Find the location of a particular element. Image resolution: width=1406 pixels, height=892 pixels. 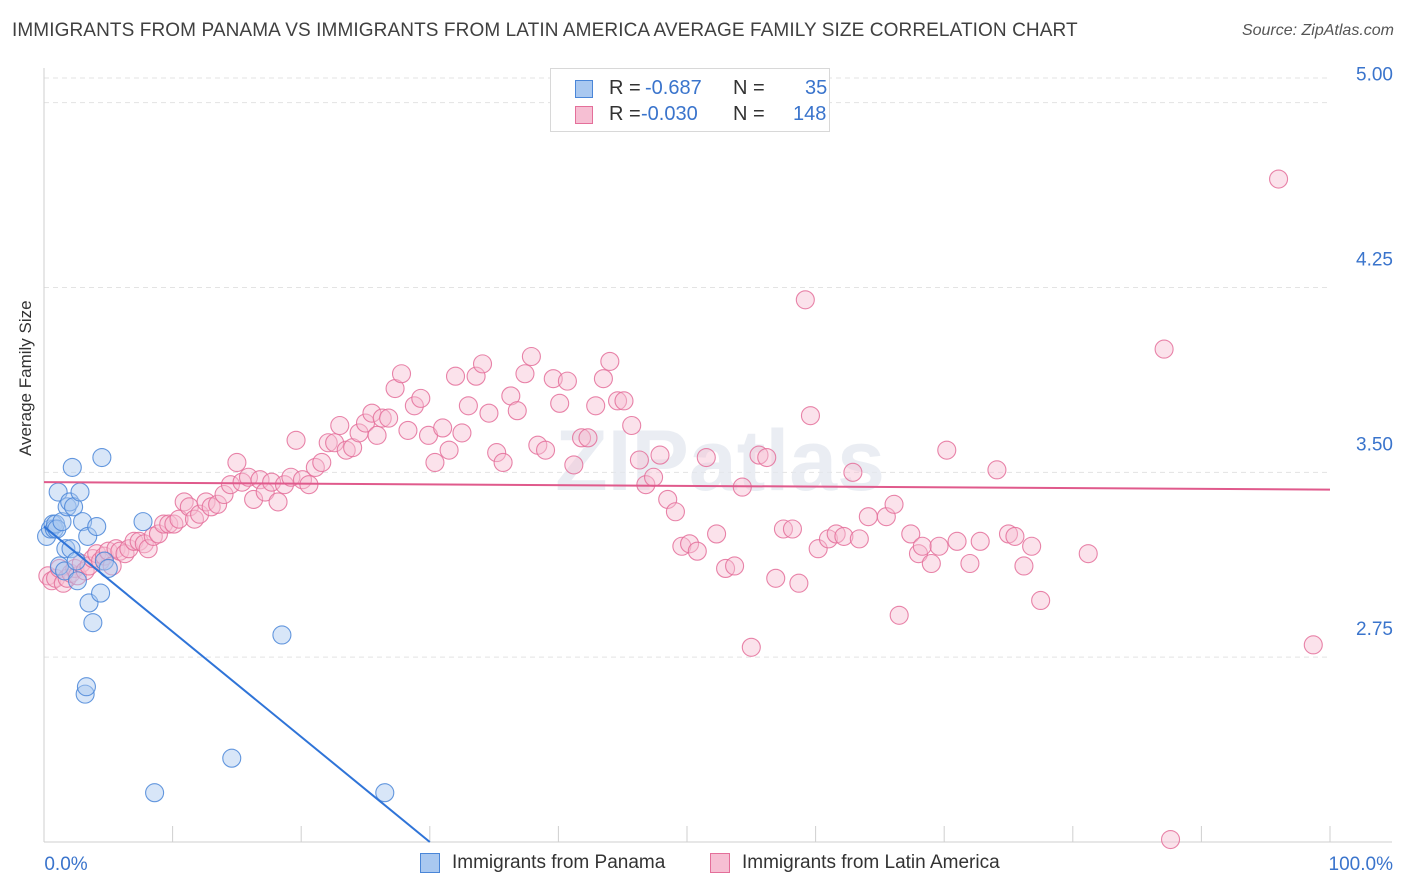

legend-swatch-blue is located at coordinates (584, 89).